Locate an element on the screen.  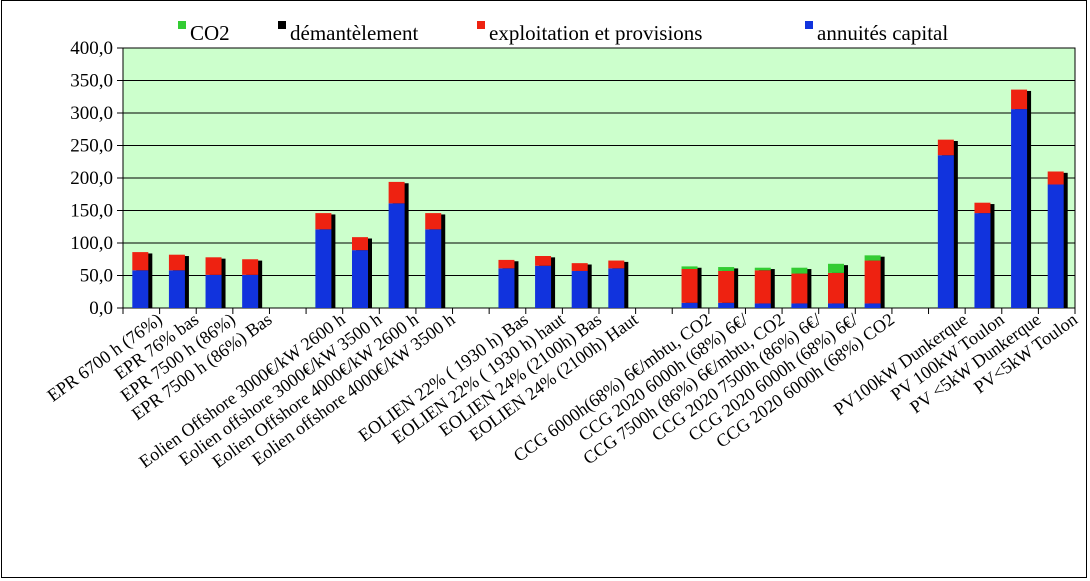
y-tick-label: 350,0 is located at coordinates (91, 81).